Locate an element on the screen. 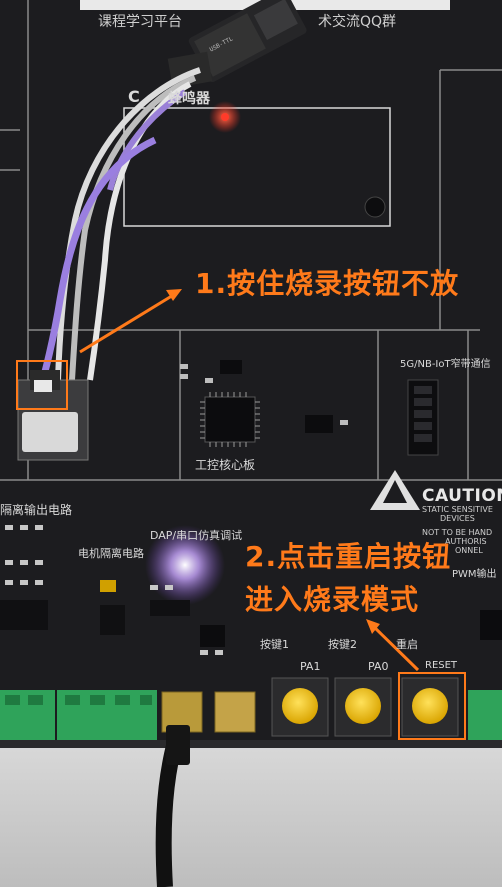 The image size is (502, 887). caution-title: CAUTION is located at coordinates (462, 496).